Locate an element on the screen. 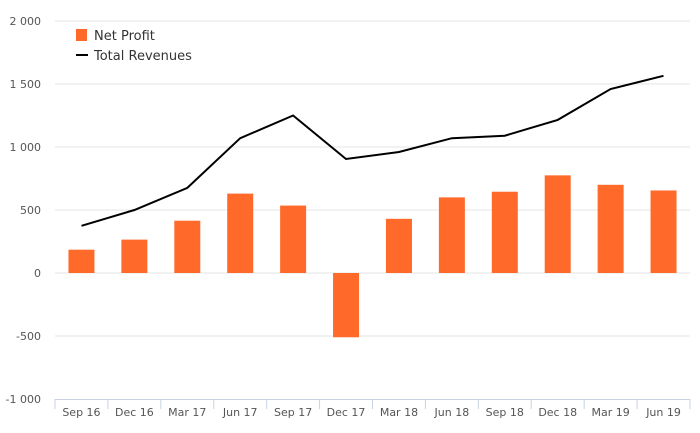  legend-label-net-profit: Net Profit is located at coordinates (124, 36).